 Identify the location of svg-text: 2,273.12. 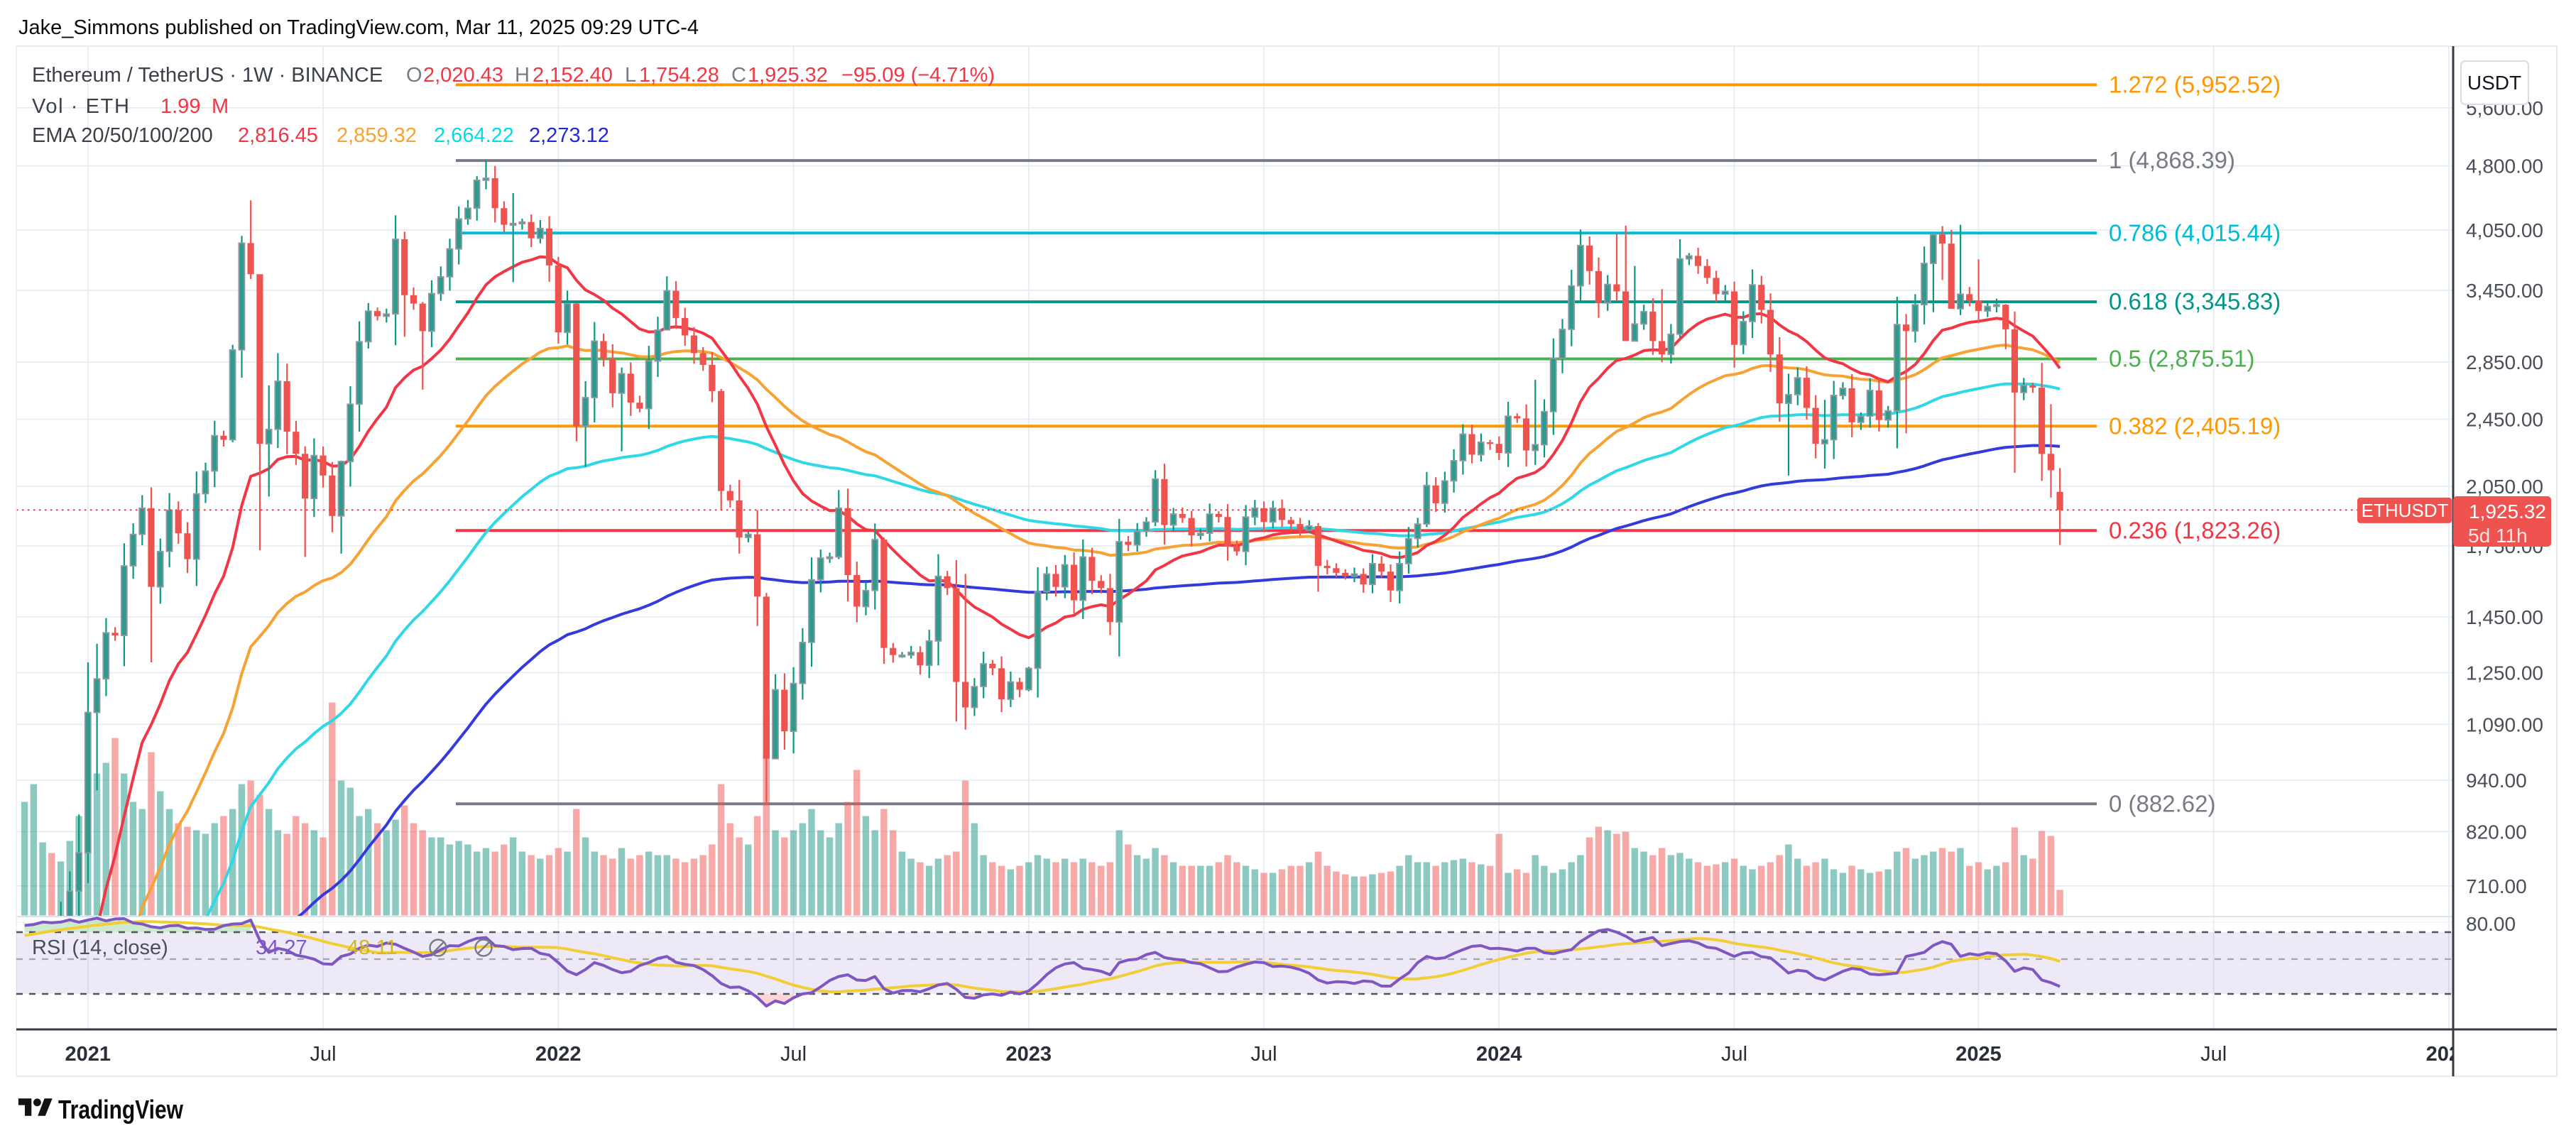
(569, 135).